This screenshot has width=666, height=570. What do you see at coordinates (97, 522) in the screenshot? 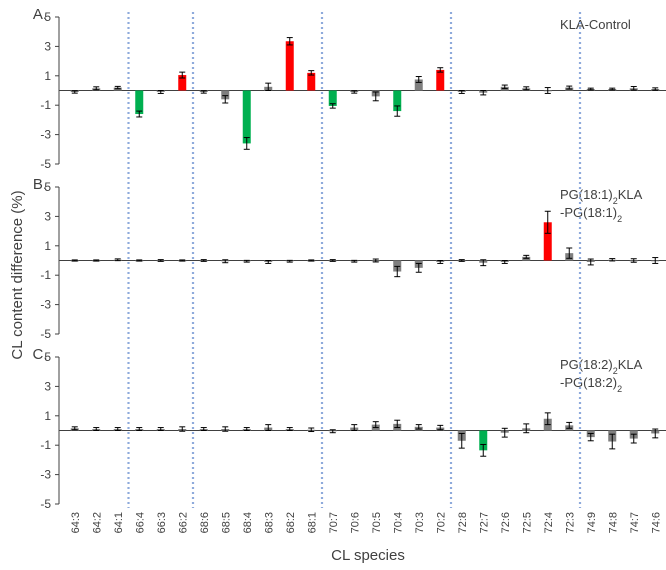
I see `x-tick-label: 64:2` at bounding box center [97, 522].